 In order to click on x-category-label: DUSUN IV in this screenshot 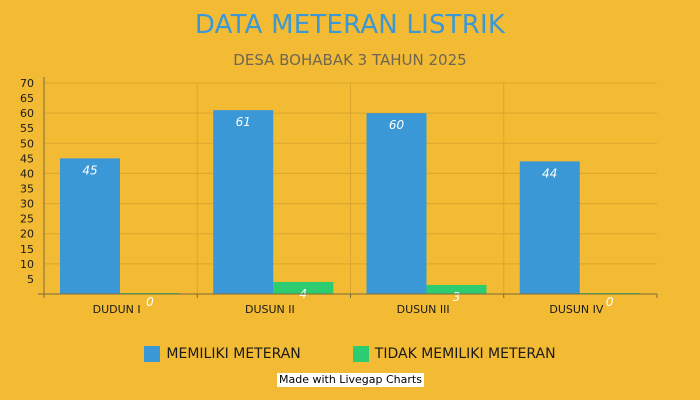, I will do `click(576, 309)`.